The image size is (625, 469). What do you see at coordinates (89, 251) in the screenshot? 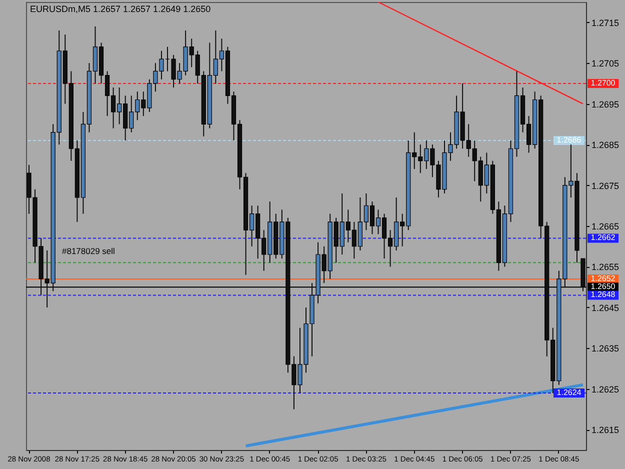
I see `annotation: #8178029 sell` at bounding box center [89, 251].